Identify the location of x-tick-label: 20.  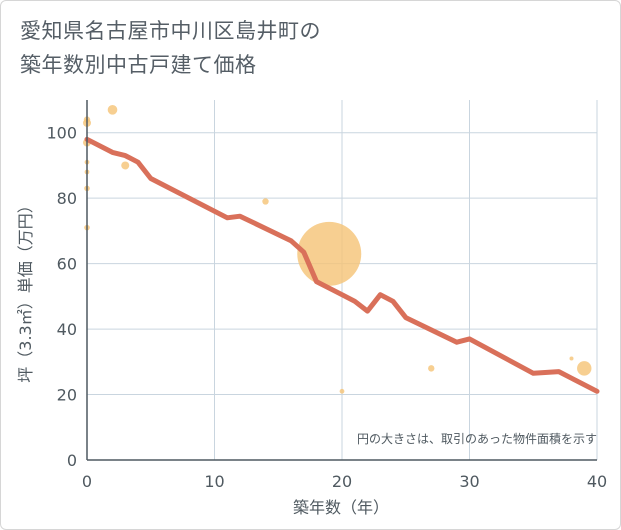
(342, 481).